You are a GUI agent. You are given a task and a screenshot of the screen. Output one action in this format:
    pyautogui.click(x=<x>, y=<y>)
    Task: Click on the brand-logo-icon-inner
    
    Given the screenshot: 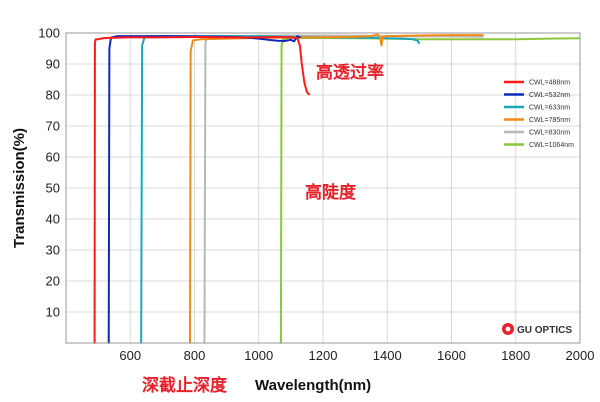 What is the action you would take?
    pyautogui.click(x=508, y=329)
    